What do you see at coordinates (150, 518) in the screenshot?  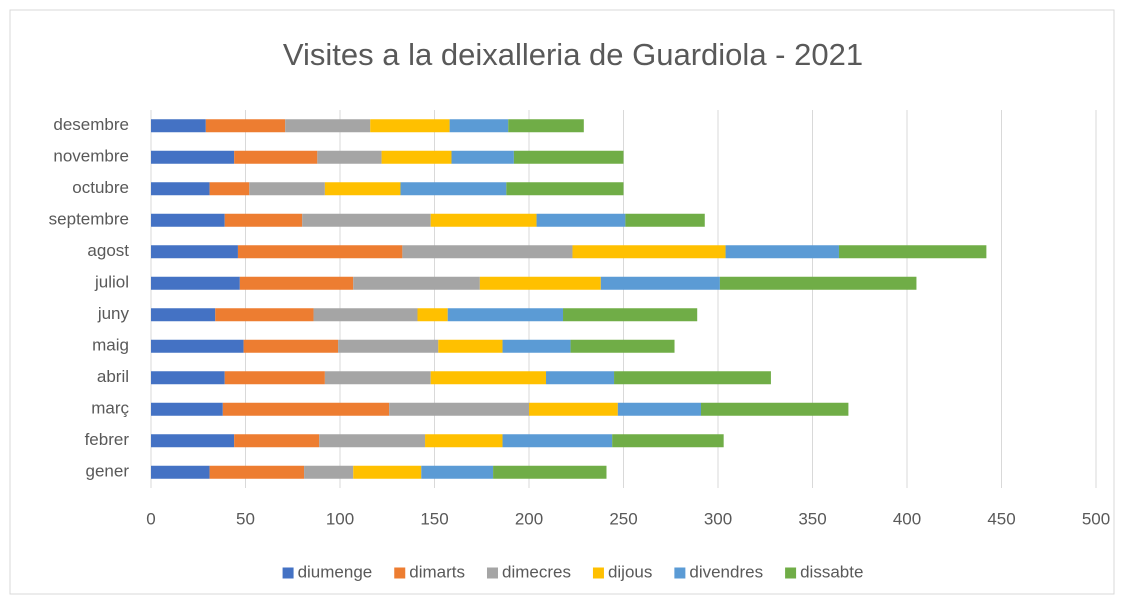 I see `x-tick-label: 0` at bounding box center [150, 518].